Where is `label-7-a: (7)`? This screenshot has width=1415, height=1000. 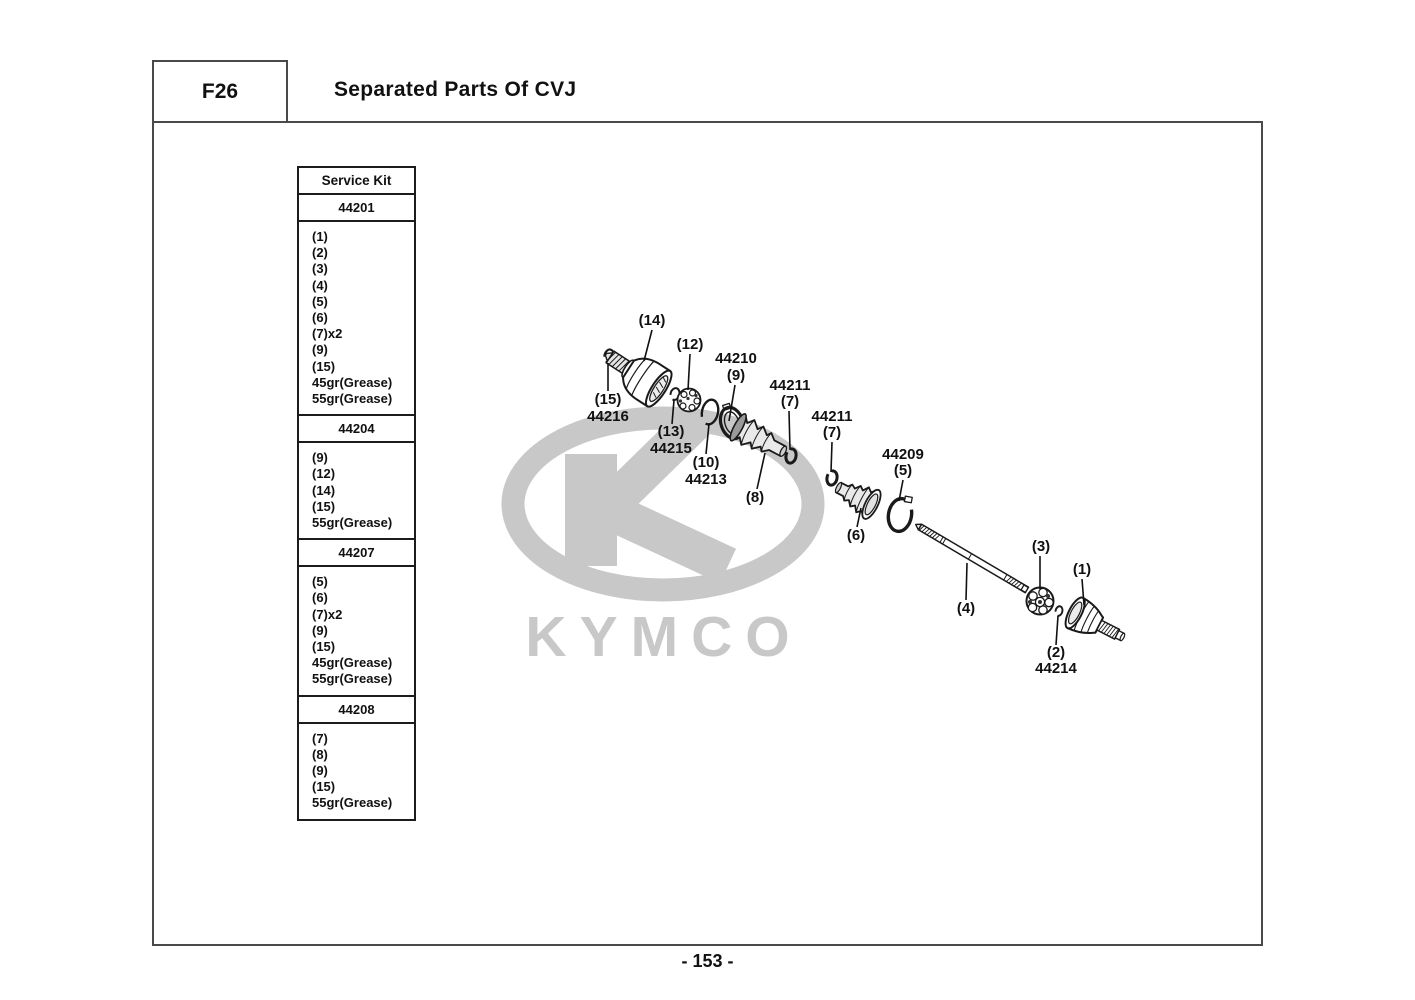 label-7-a: (7) is located at coordinates (790, 401).